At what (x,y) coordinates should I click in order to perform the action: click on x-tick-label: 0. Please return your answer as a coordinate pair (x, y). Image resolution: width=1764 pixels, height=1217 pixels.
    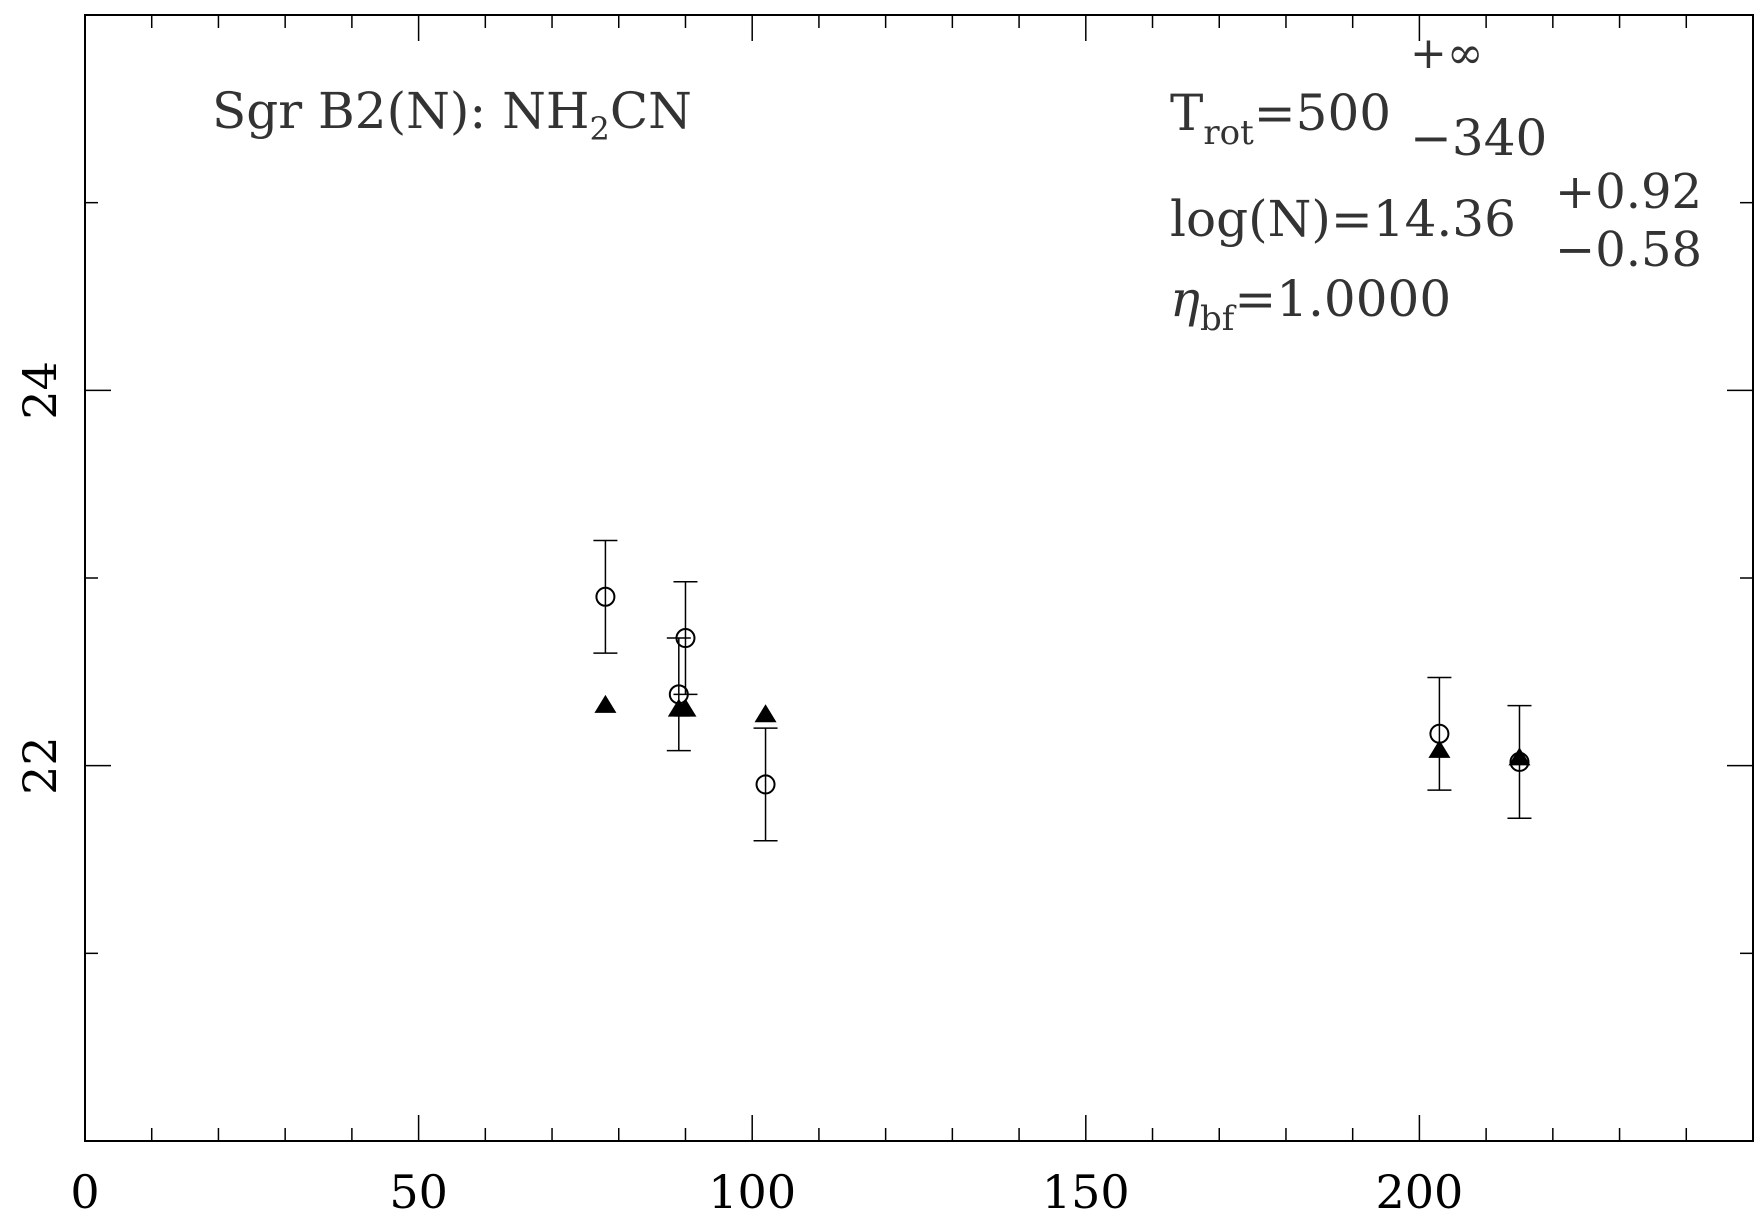
    Looking at the image, I should click on (84, 1191).